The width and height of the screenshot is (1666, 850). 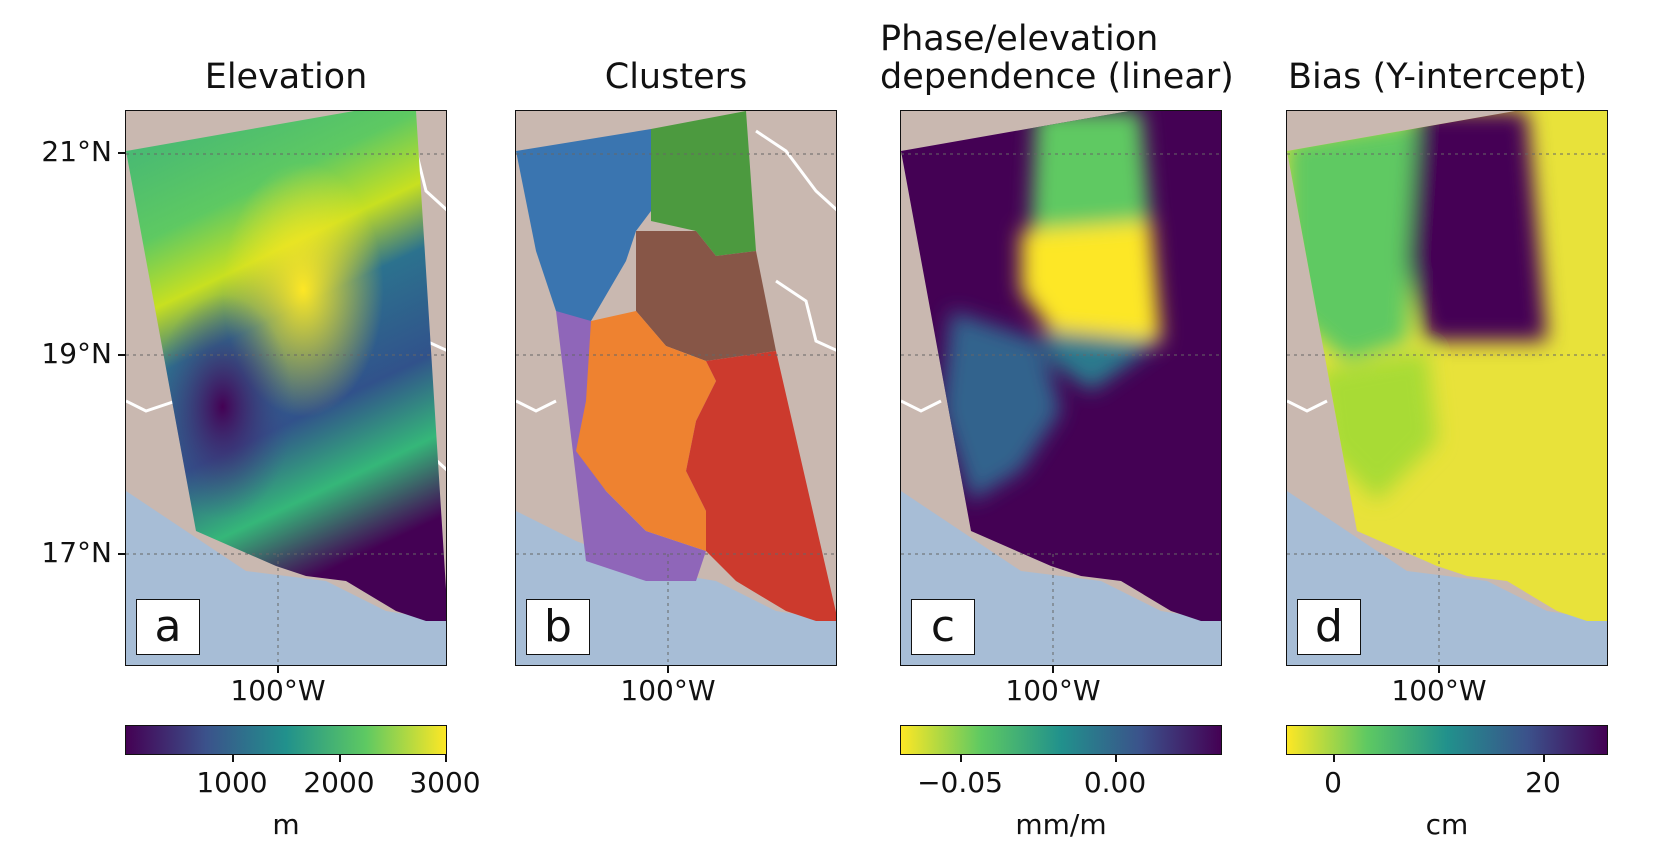 I want to click on title-line-2: dependence (linear), so click(x=1057, y=77).